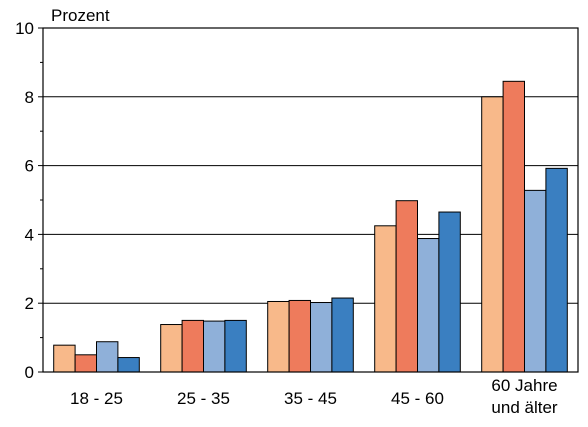 This screenshot has height=427, width=588. What do you see at coordinates (417, 398) in the screenshot?
I see `x-tick-label: 45 - 60` at bounding box center [417, 398].